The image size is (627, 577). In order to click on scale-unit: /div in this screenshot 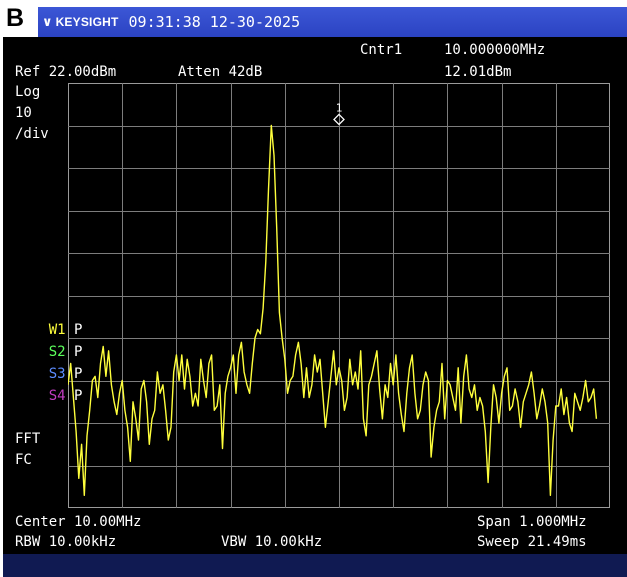, I will do `click(32, 134)`.